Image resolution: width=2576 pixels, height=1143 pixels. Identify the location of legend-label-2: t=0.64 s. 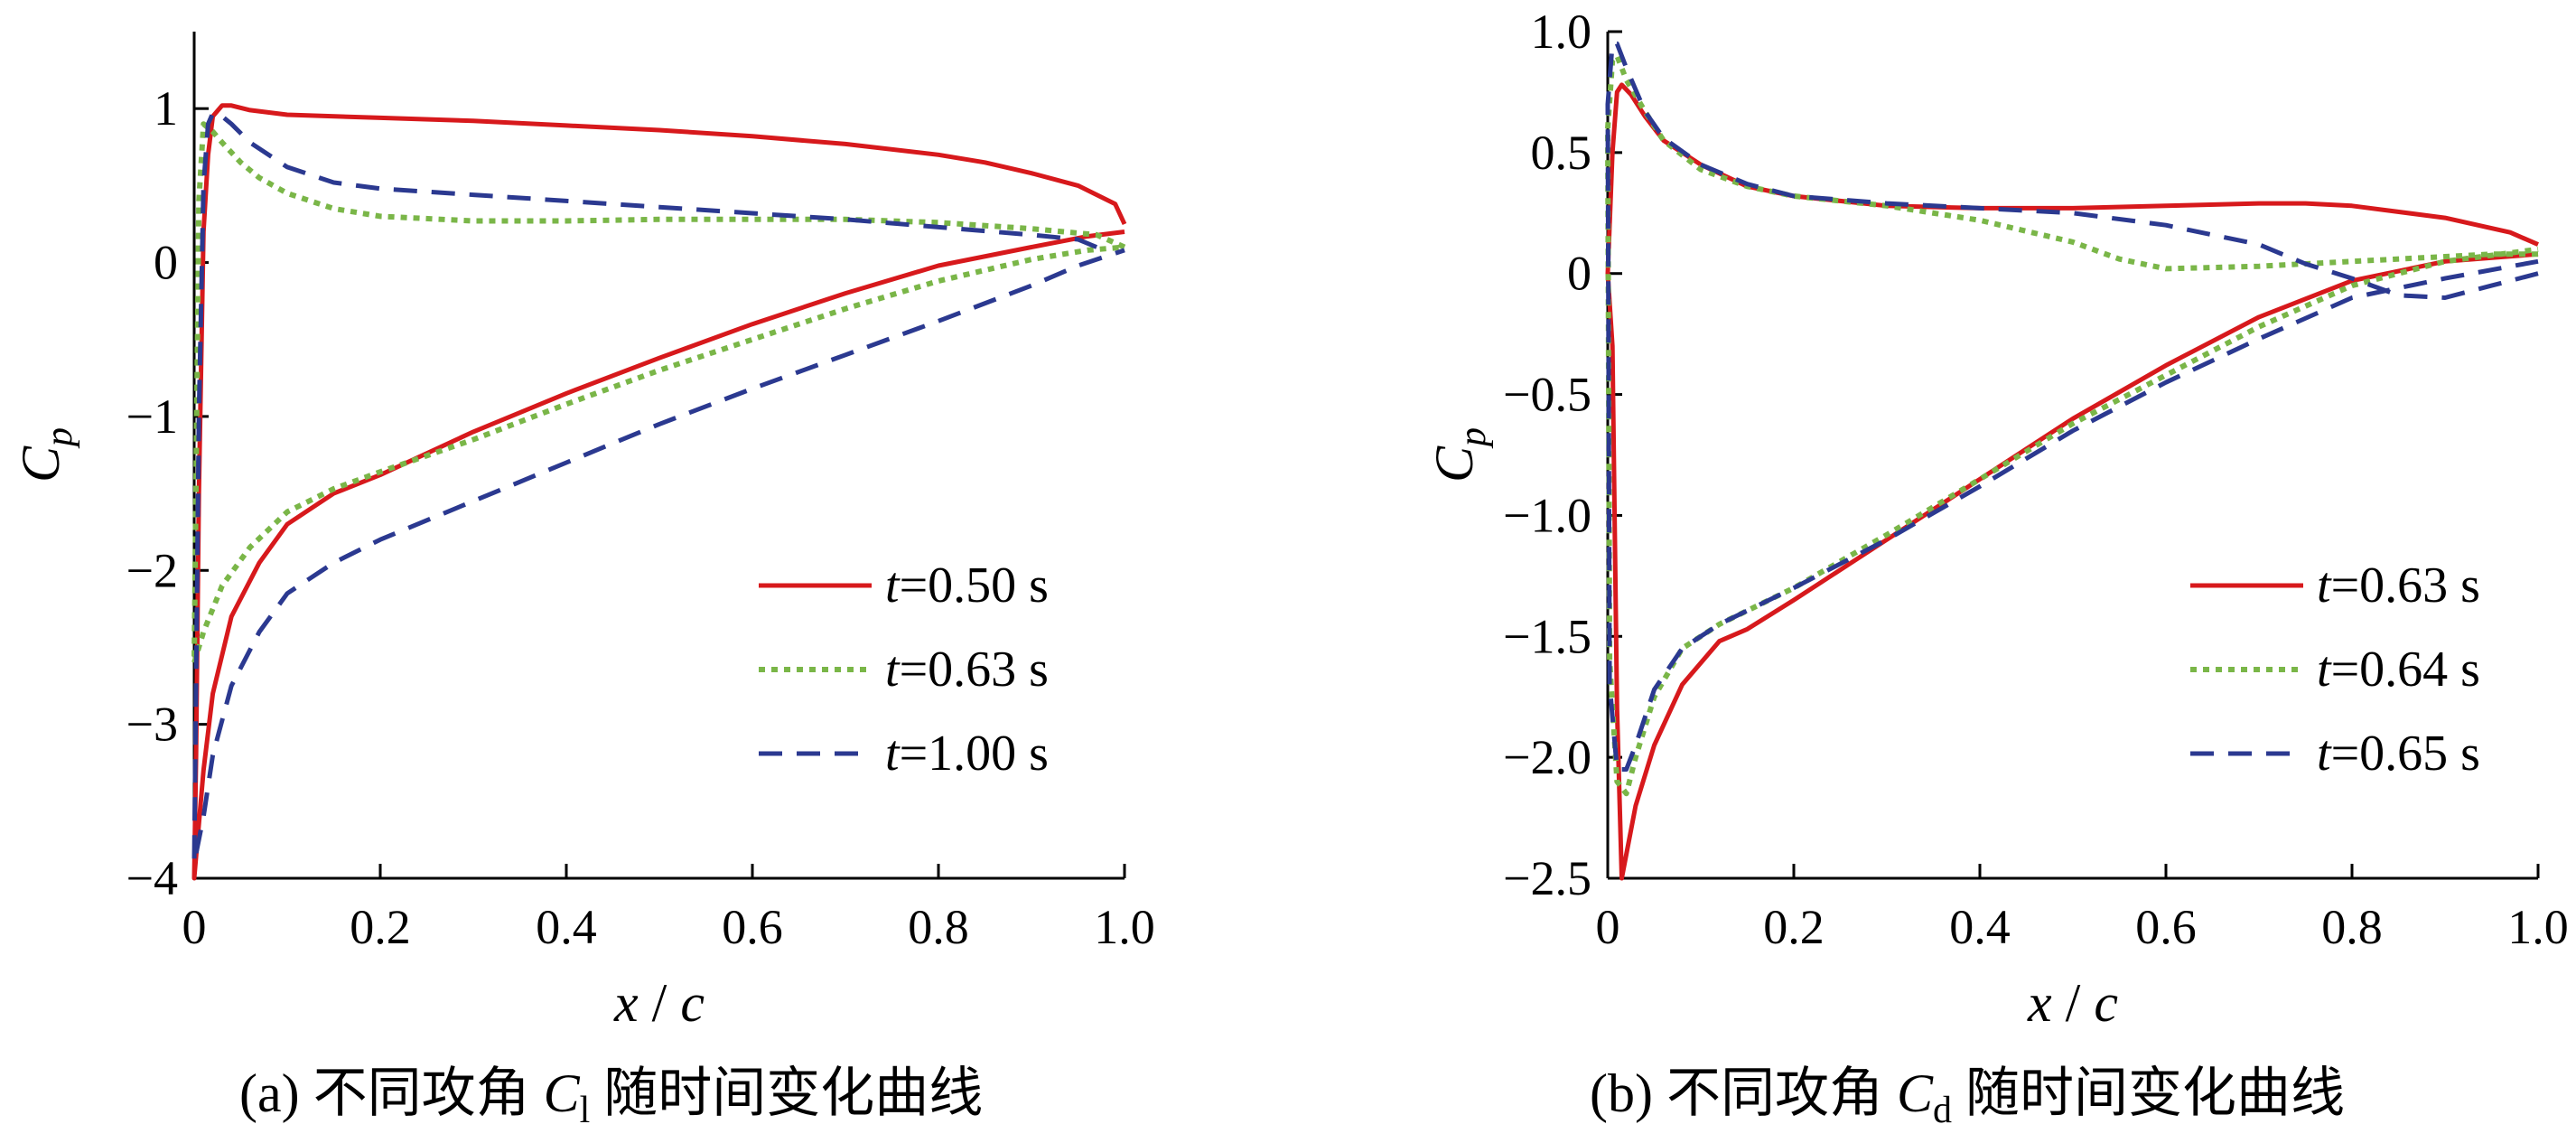
(2398, 670).